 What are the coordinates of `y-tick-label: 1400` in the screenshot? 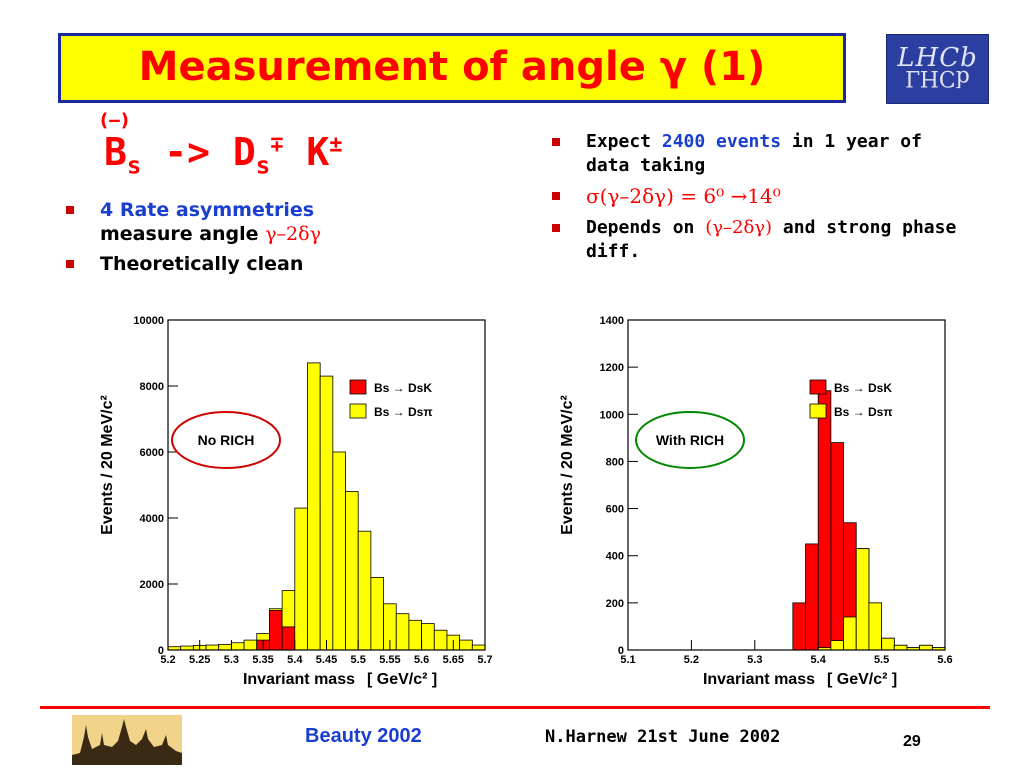 It's located at (612, 321).